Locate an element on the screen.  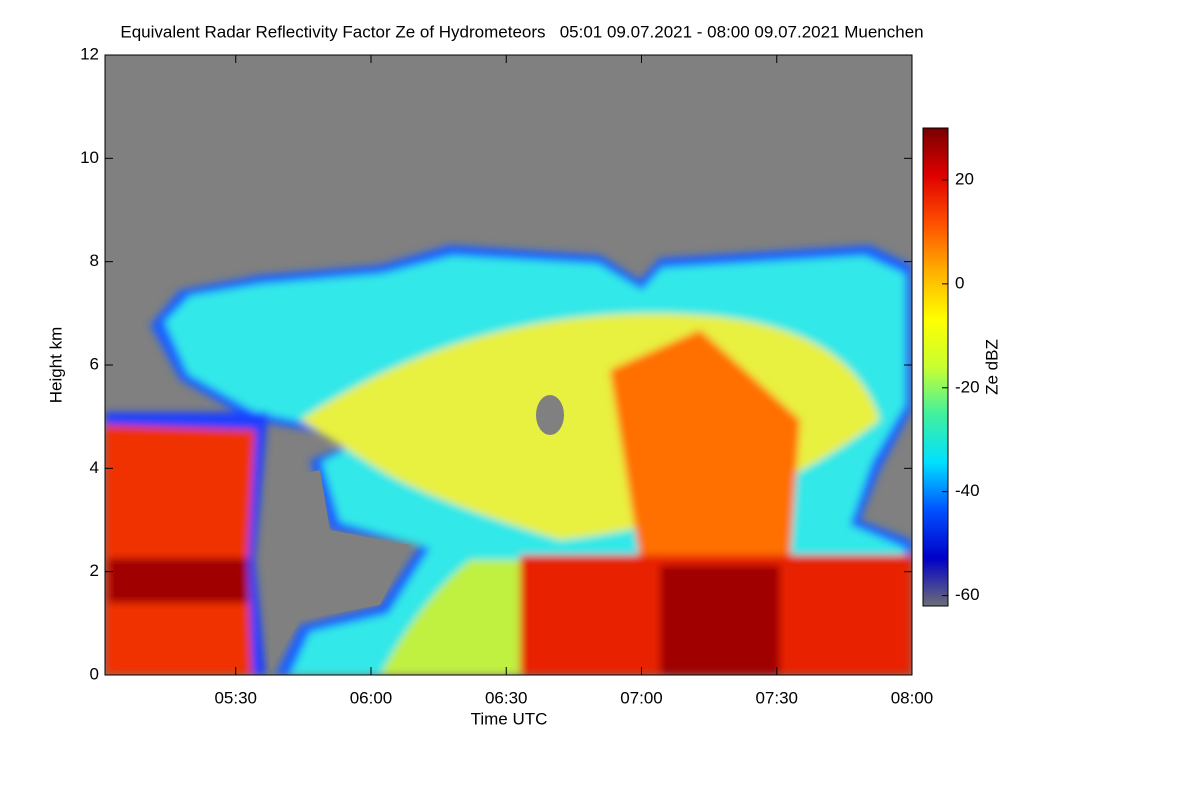
y-tick-label: 6 is located at coordinates (94, 363).